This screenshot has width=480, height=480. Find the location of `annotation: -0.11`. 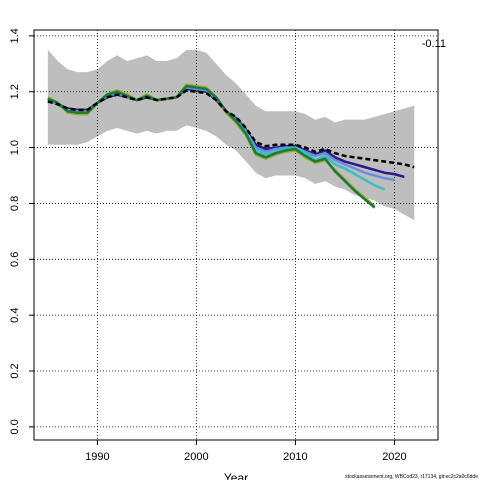

annotation: -0.11 is located at coordinates (434, 44).